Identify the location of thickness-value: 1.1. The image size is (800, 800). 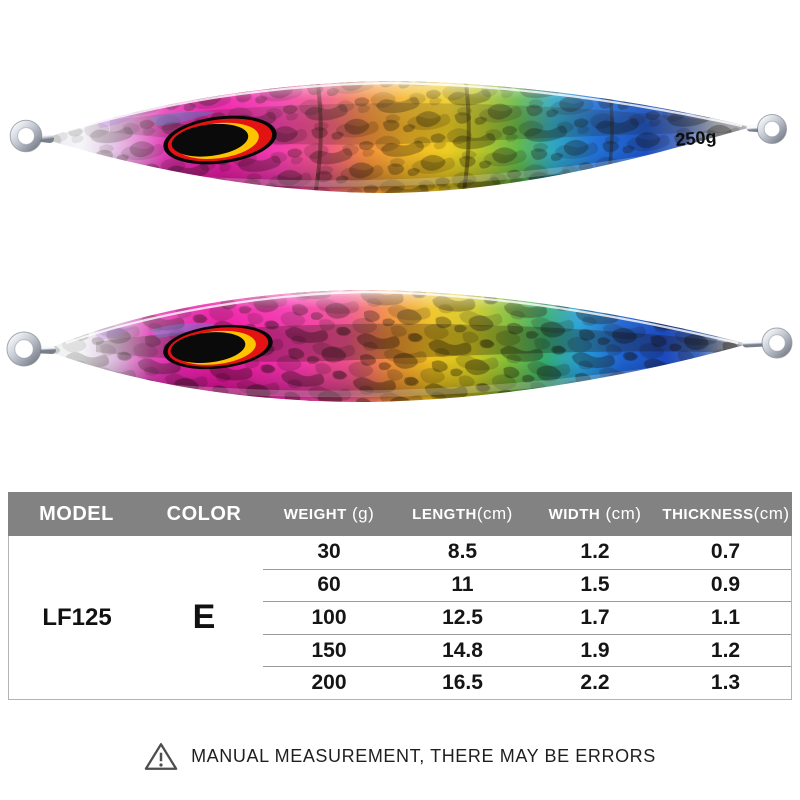
(725, 617).